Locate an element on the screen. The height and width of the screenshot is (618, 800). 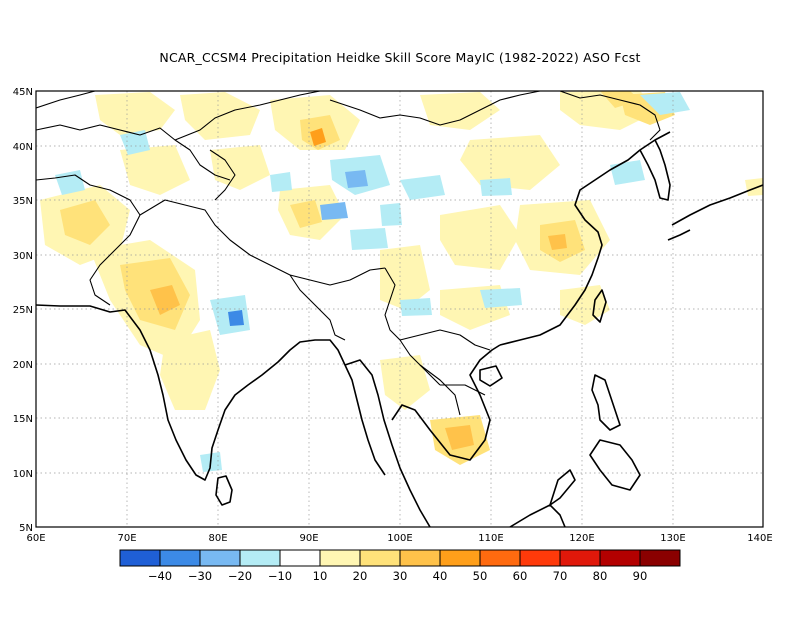
lat-tick-label: 20N is located at coordinates (23, 365).